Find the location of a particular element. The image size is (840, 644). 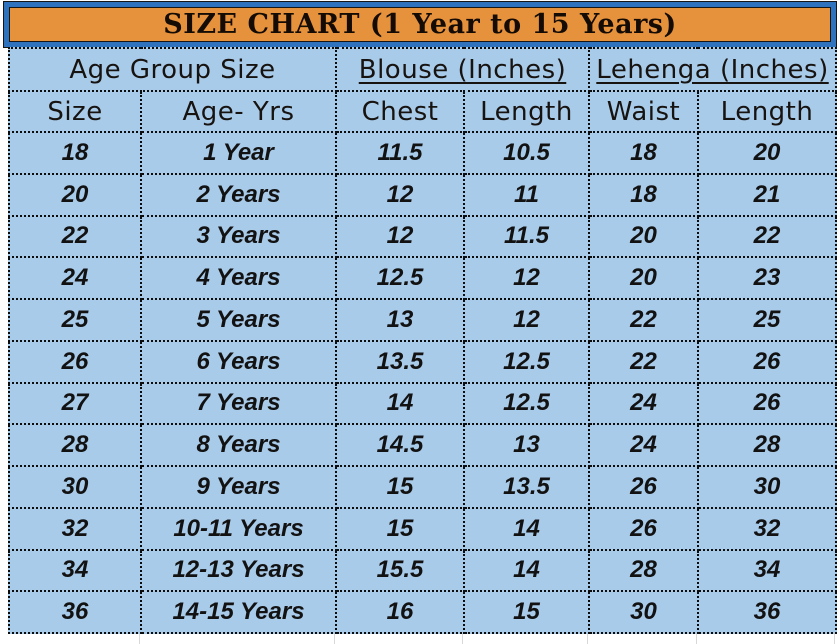

page-title: SIZE CHART (1 Year to 15 Years) is located at coordinates (420, 24).